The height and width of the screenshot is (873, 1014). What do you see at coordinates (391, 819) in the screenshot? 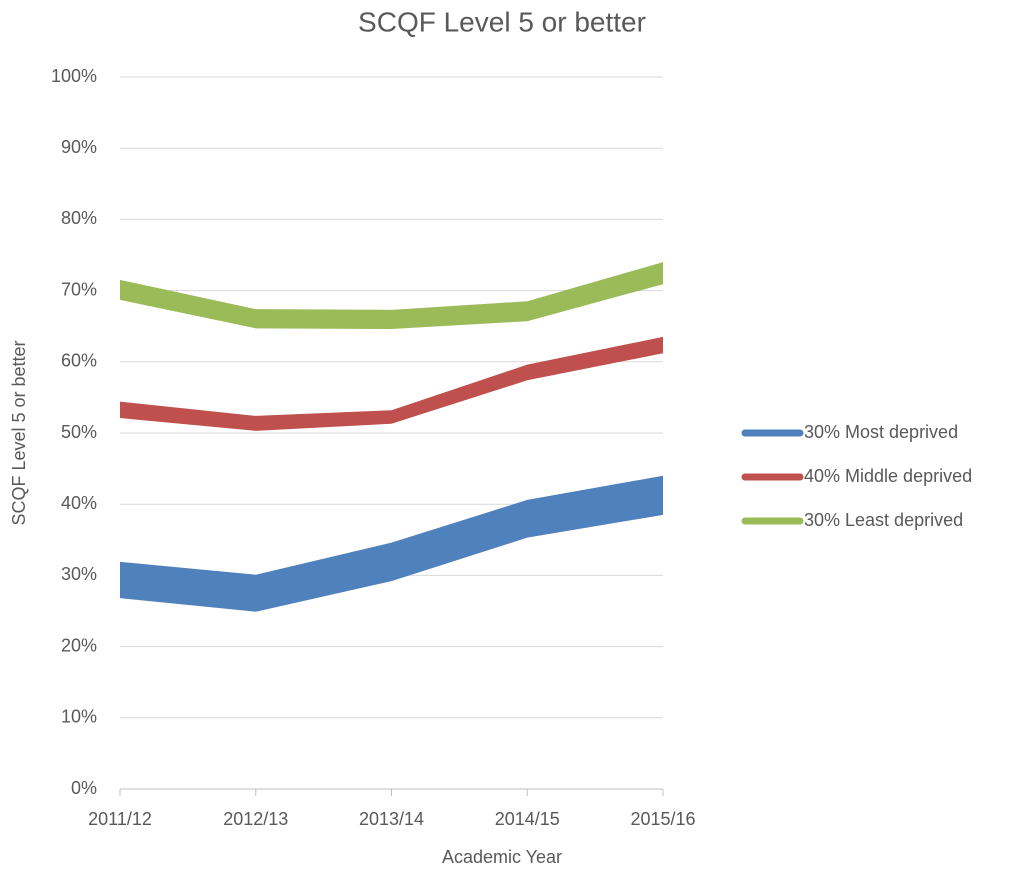
I see `x-tick-label: 2013/14` at bounding box center [391, 819].